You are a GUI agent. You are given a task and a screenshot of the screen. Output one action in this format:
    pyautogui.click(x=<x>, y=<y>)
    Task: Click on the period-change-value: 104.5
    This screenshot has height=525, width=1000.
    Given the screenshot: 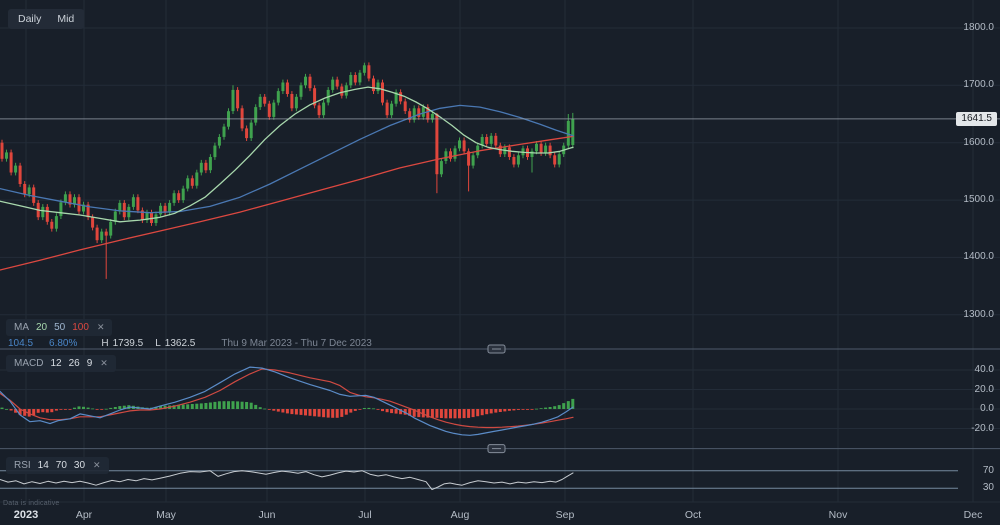 What is the action you would take?
    pyautogui.click(x=21, y=343)
    